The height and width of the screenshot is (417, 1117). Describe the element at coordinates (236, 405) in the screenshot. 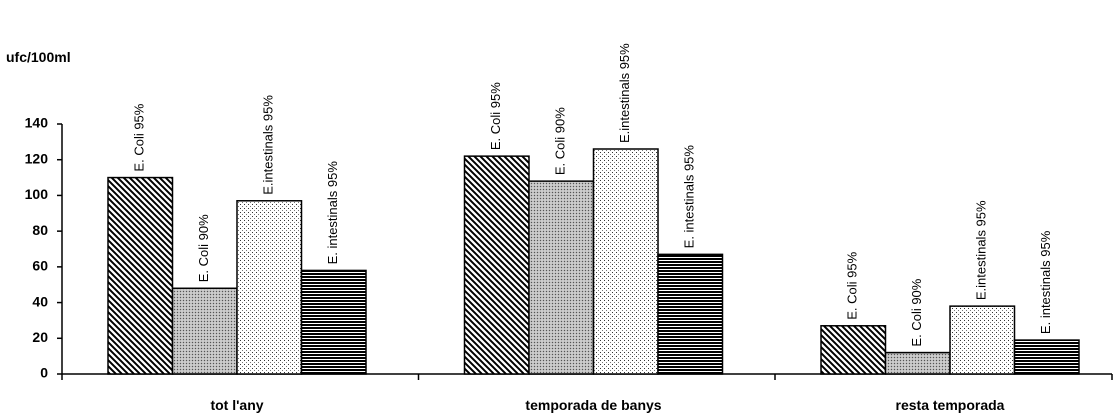

I see `x-tick-label: tot l'any` at that location.